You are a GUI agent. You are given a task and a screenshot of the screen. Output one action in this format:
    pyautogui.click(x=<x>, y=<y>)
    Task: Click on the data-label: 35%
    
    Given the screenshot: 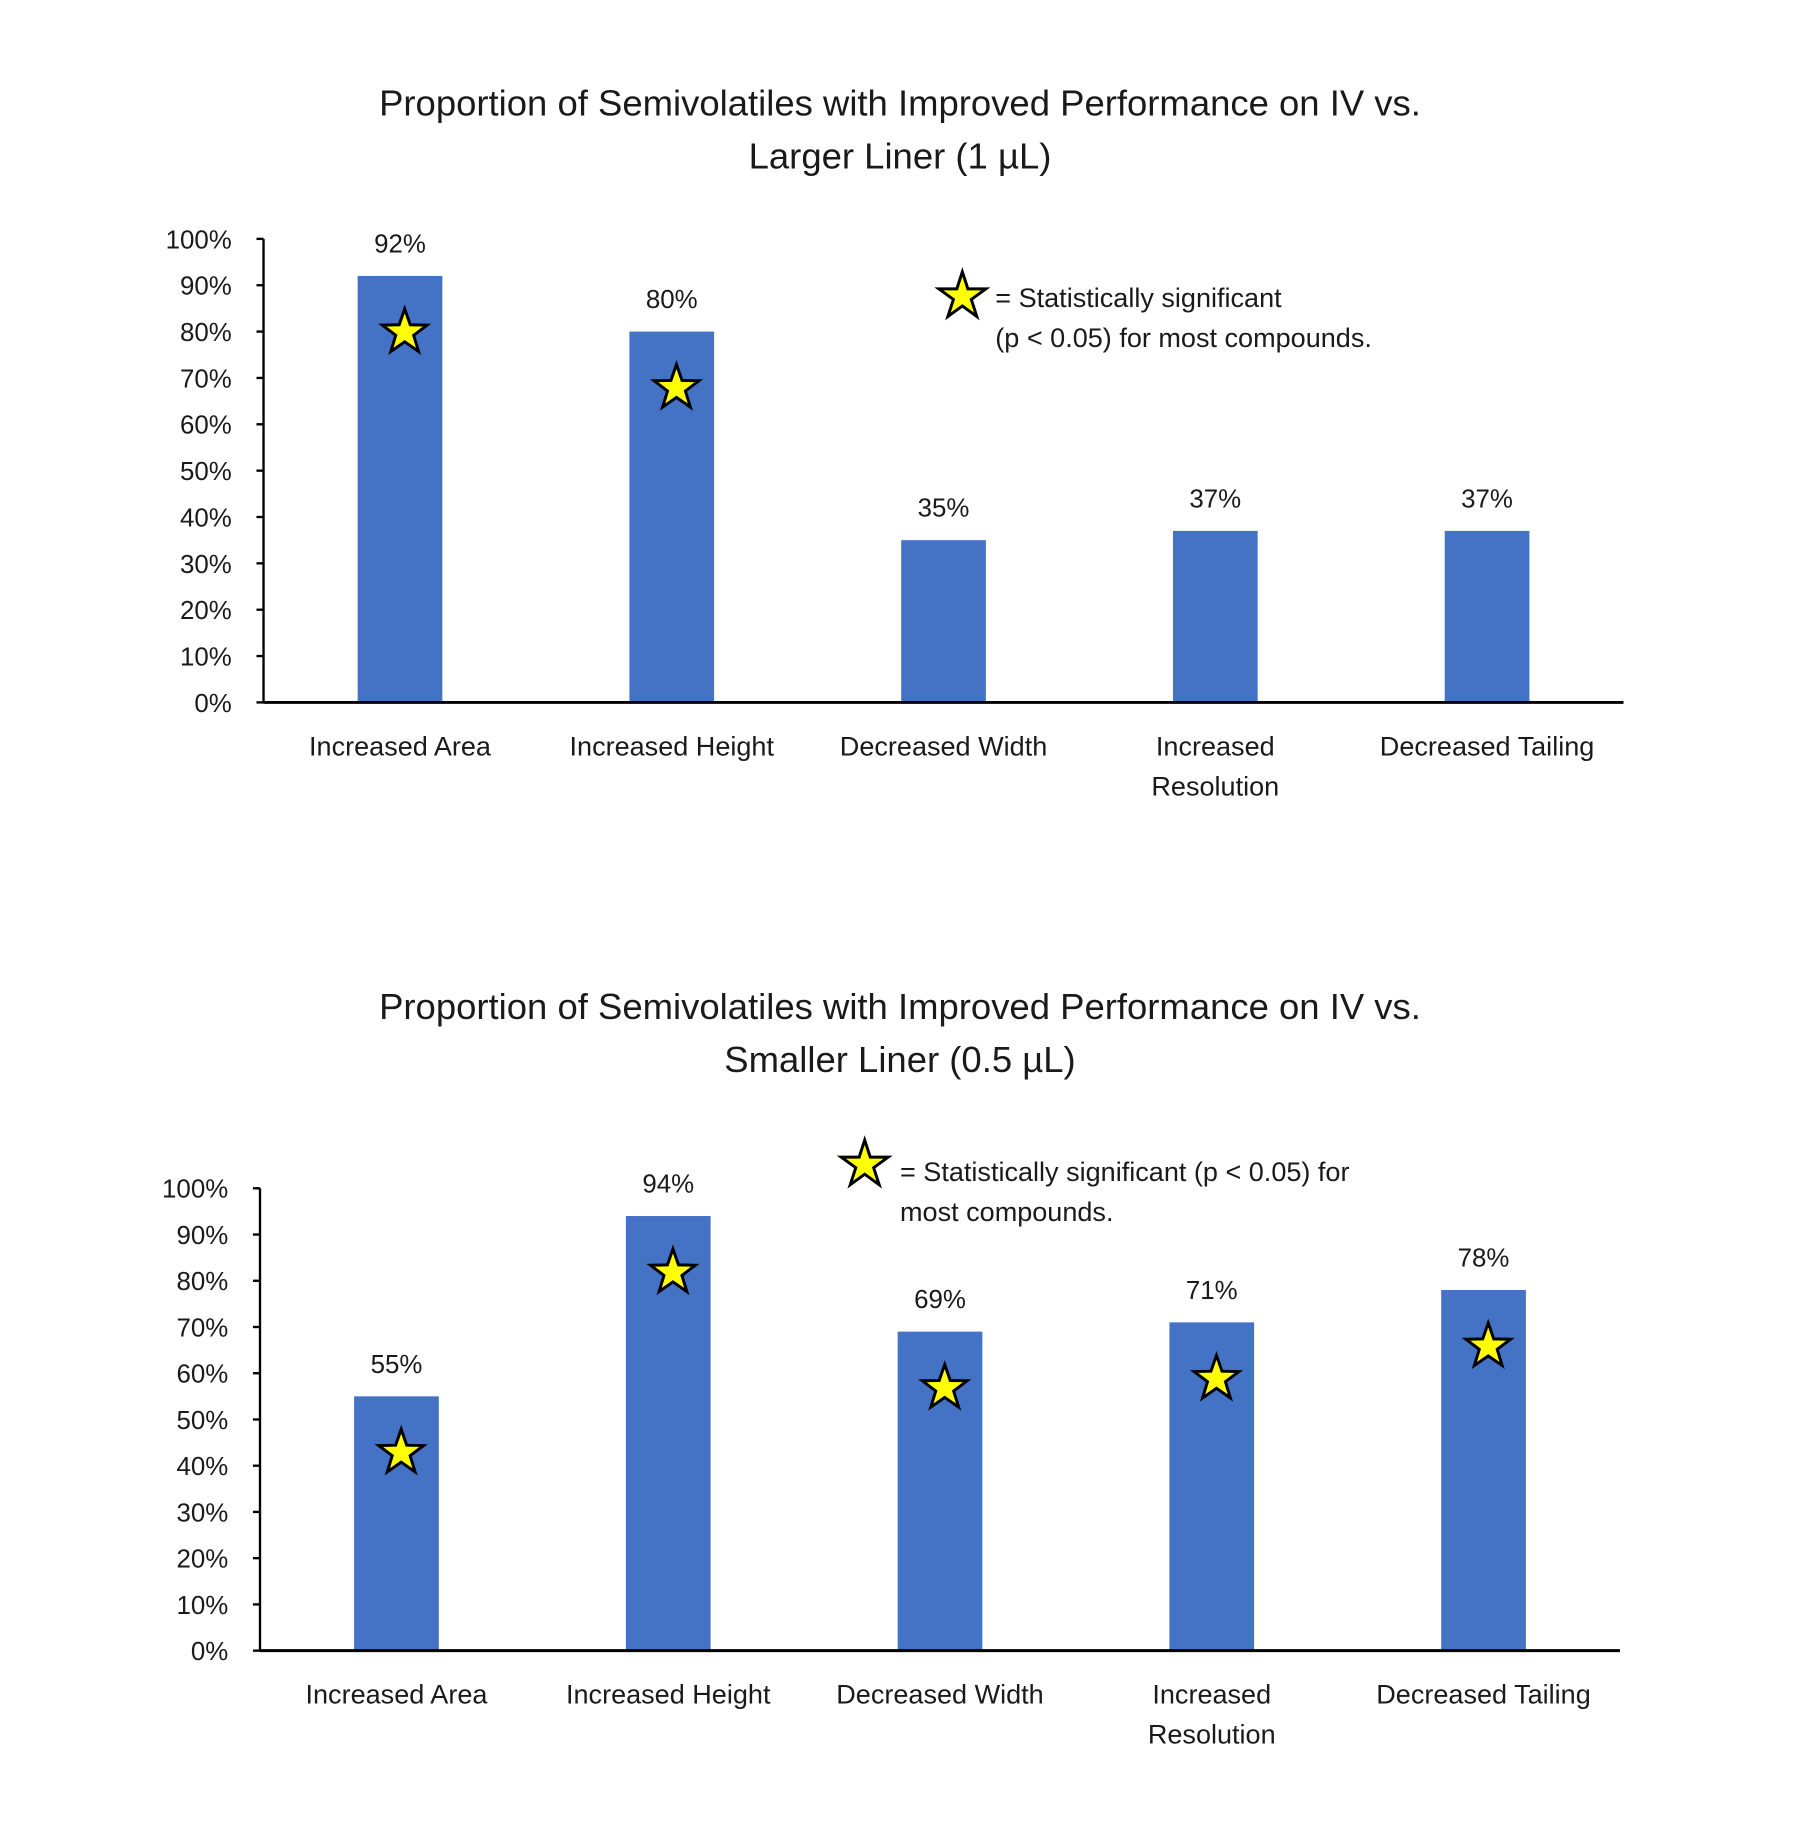 What is the action you would take?
    pyautogui.click(x=944, y=509)
    